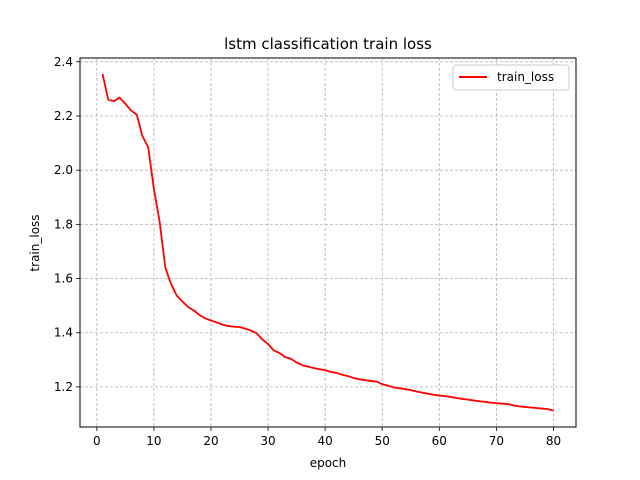 This screenshot has width=640, height=480. Describe the element at coordinates (63, 387) in the screenshot. I see `y-tick-label: 1.2` at that location.